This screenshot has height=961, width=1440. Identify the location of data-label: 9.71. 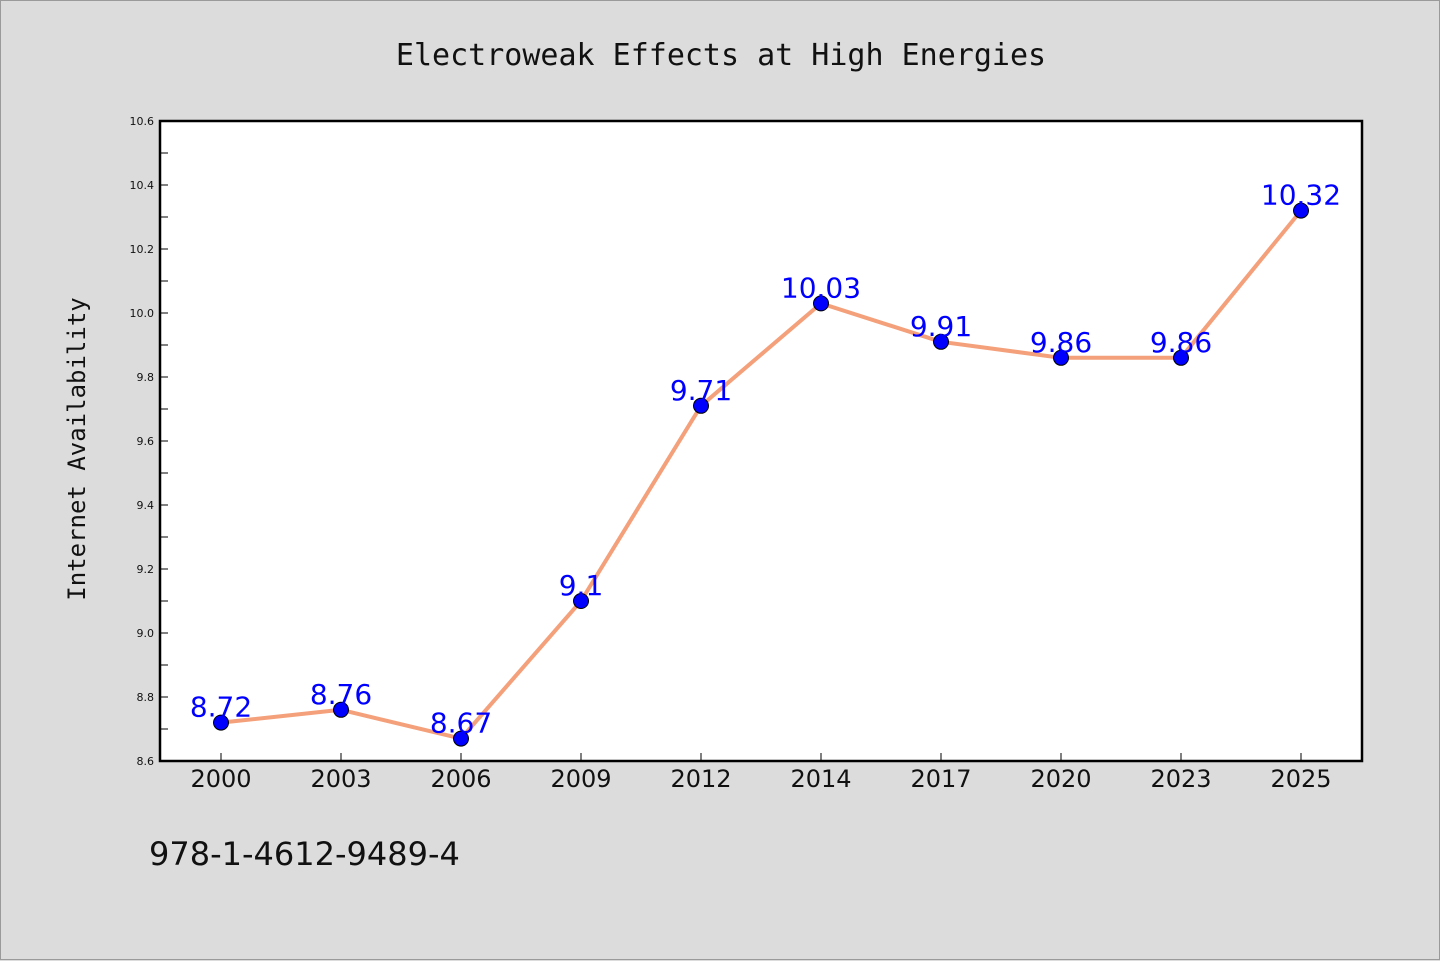
(701, 390).